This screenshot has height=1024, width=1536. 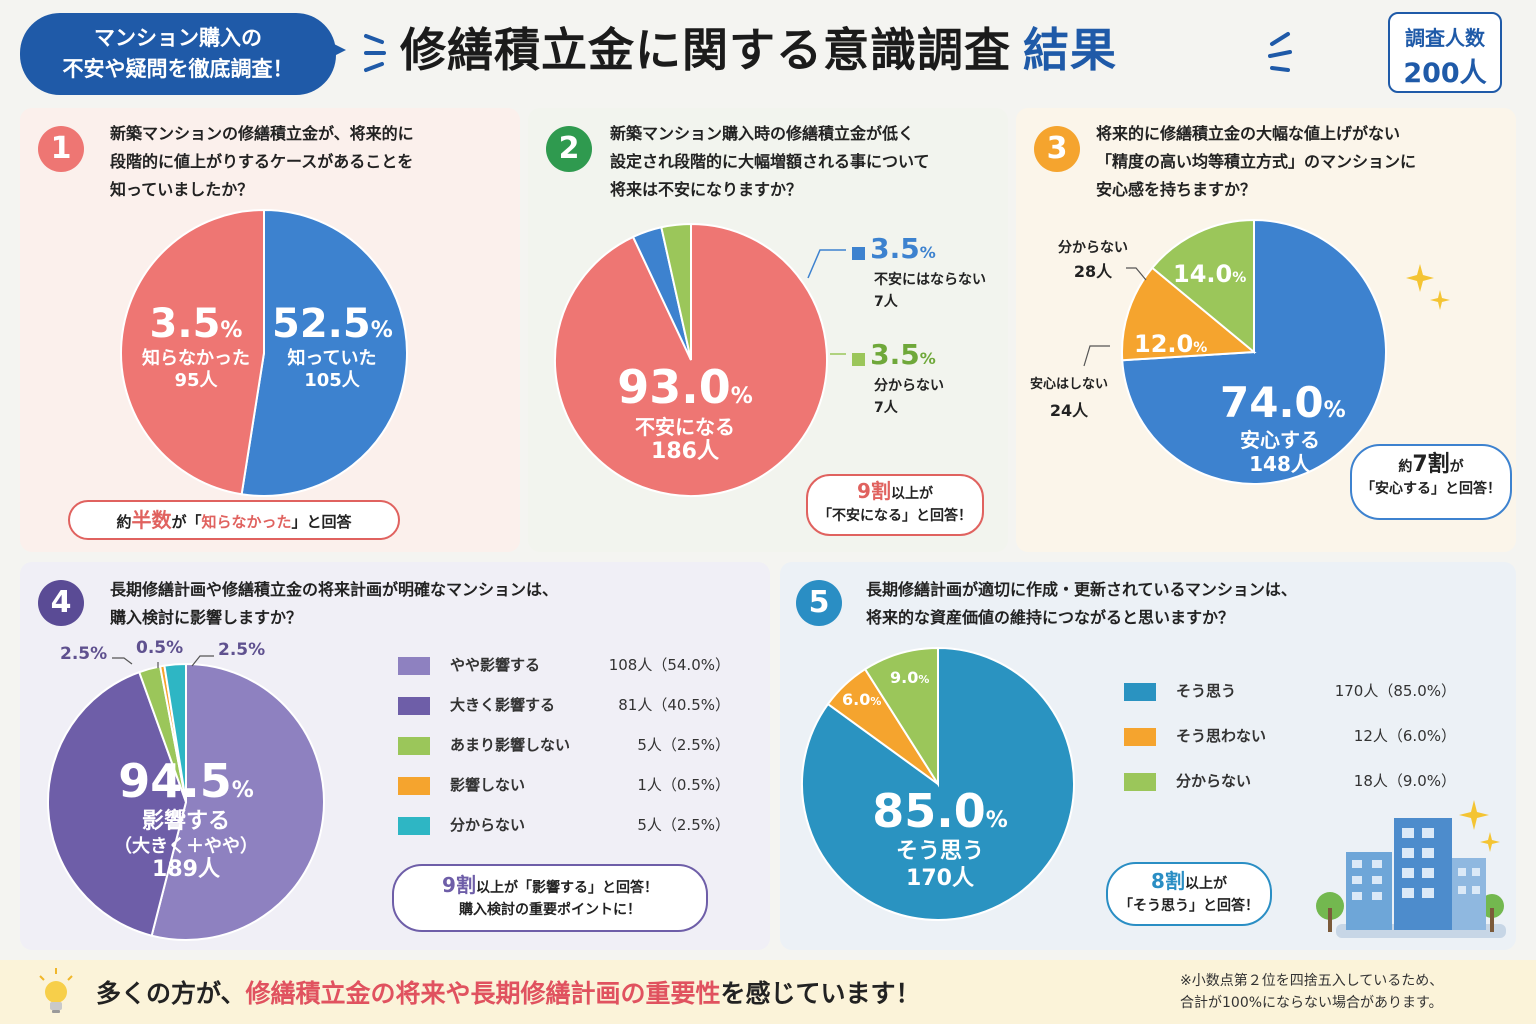 I want to click on pie1-label-didnt-know: 3.5% 知らなかった 95人, so click(x=196, y=345).